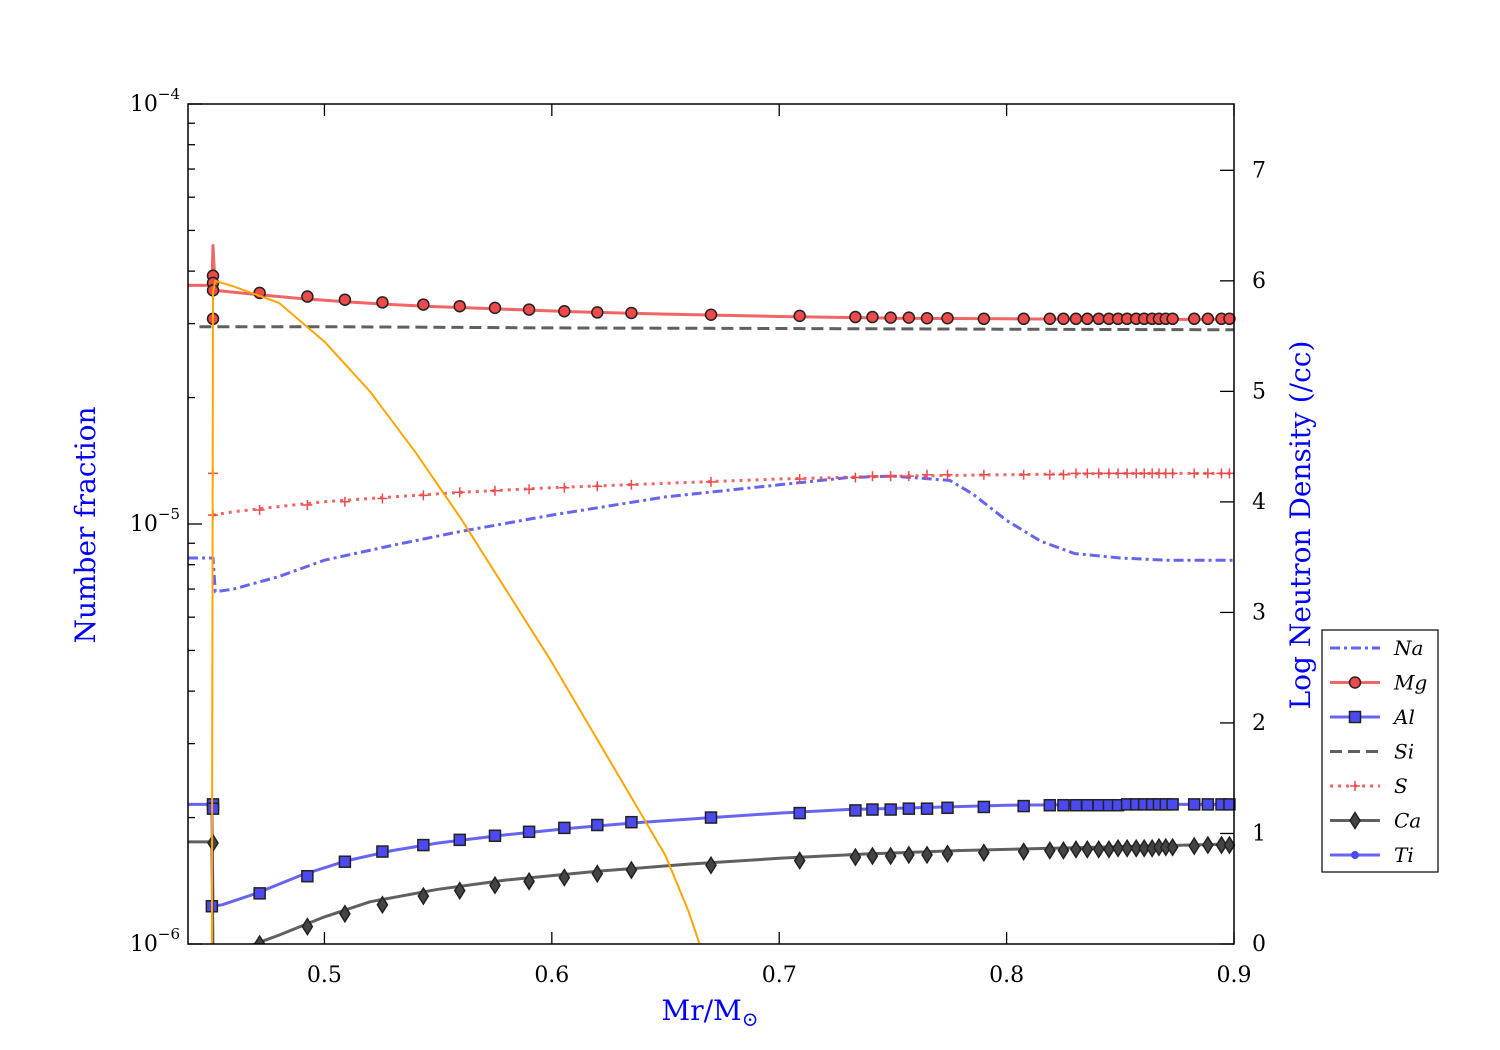 This screenshot has width=1500, height=1050. What do you see at coordinates (1259, 170) in the screenshot?
I see `y2-tick-label: 7` at bounding box center [1259, 170].